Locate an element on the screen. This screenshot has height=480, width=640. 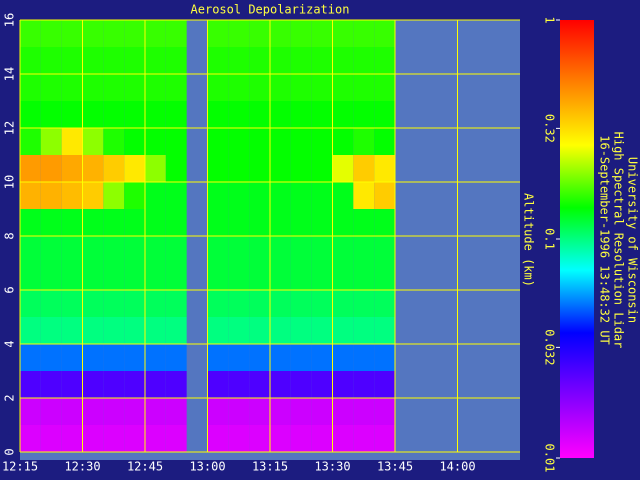
colorbar-tick-label: 0.1 is located at coordinates (550, 239).